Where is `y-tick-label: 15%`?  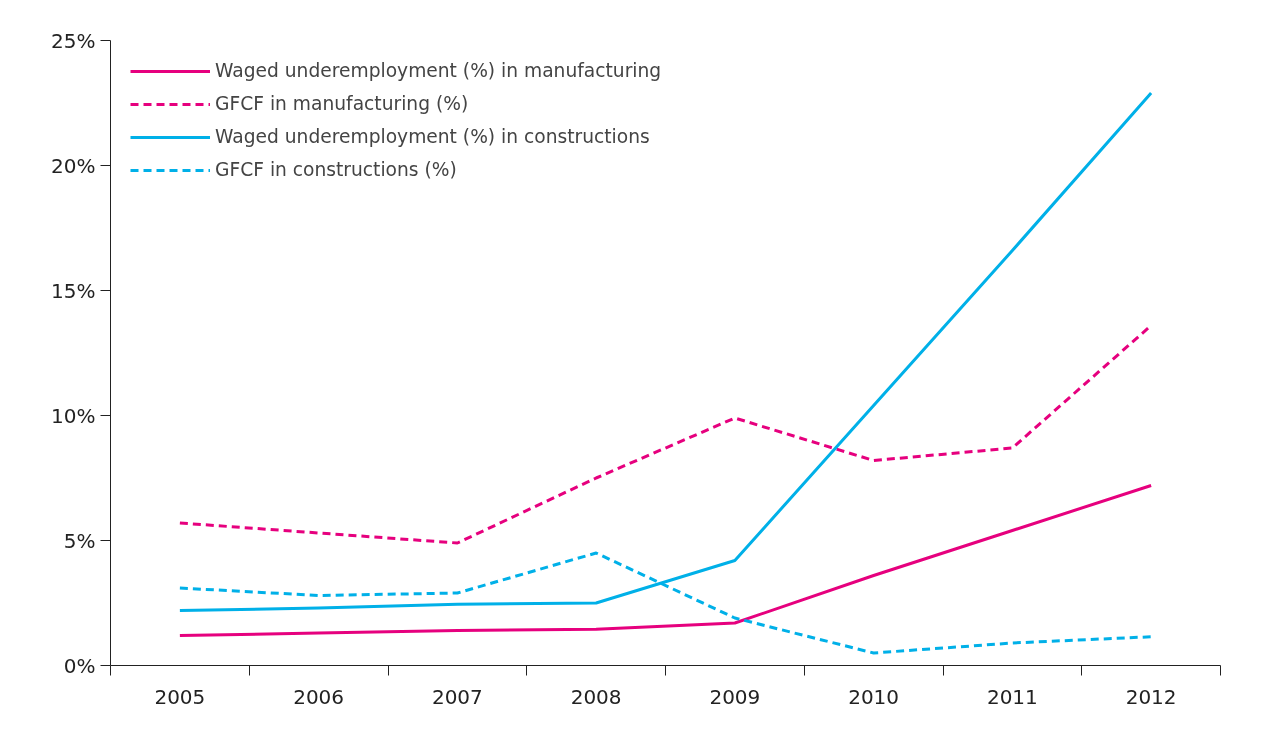
y-tick-label: 15% is located at coordinates (73, 290).